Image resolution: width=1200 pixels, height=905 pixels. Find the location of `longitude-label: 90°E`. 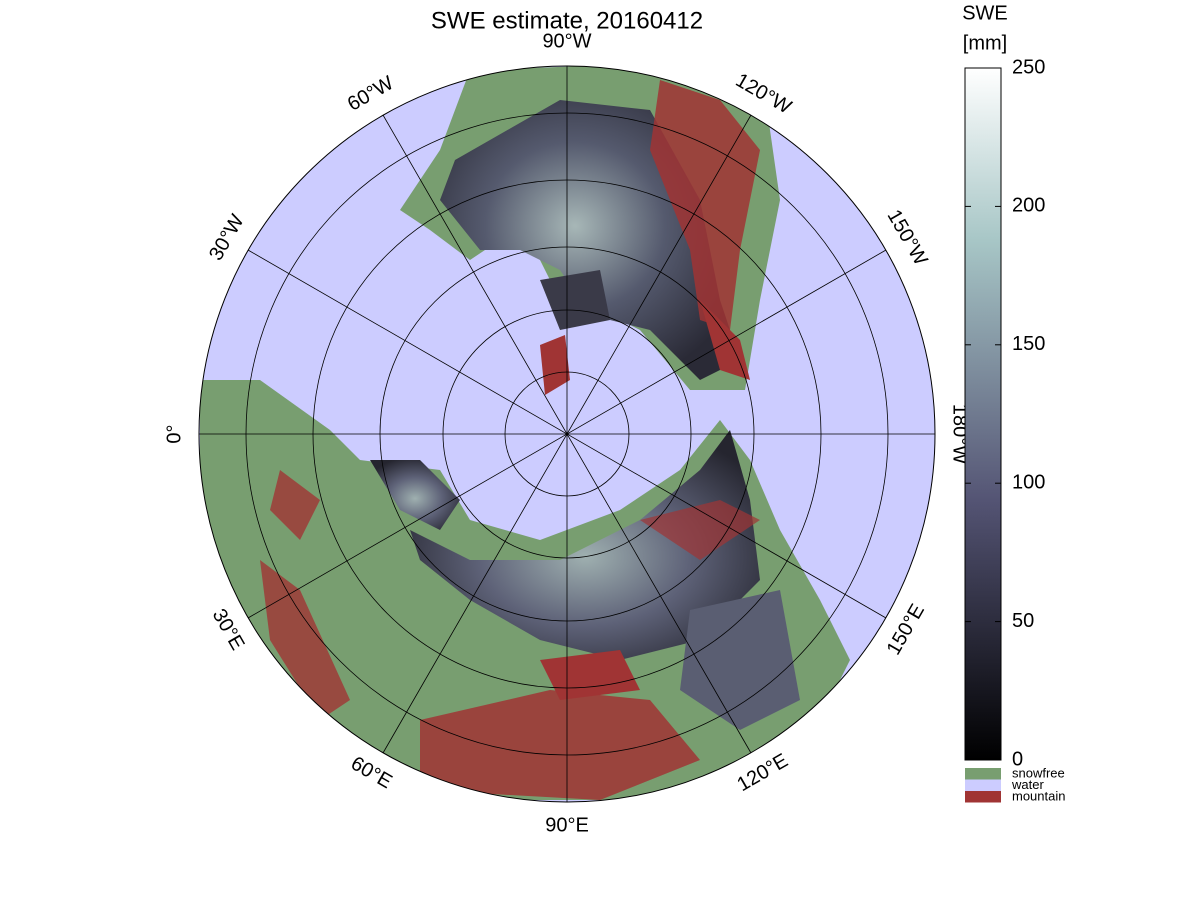

longitude-label: 90°E is located at coordinates (567, 825).